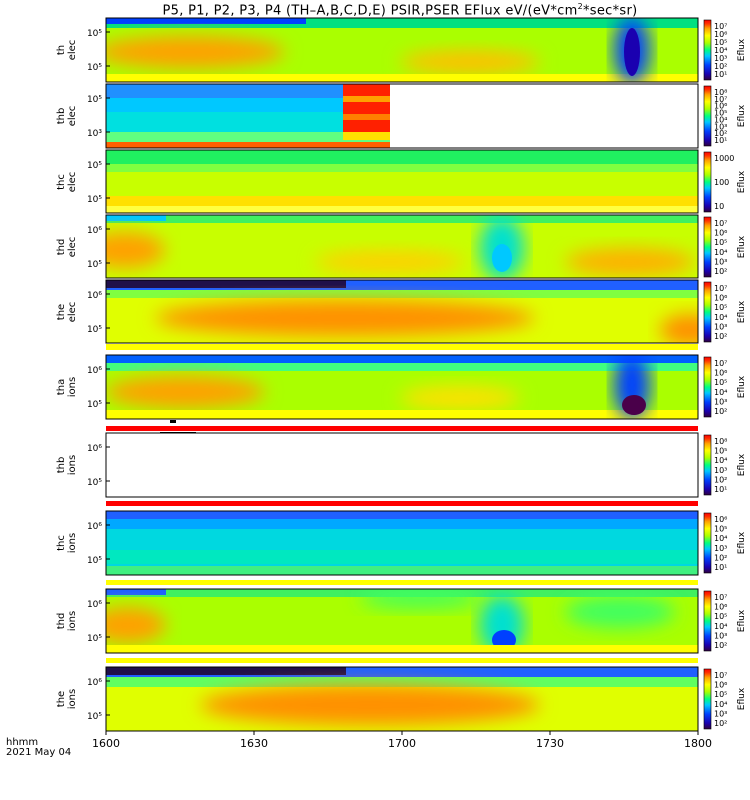 This screenshot has width=750, height=800. Describe the element at coordinates (402, 743) in the screenshot. I see `x-tick-label: 1700` at that location.